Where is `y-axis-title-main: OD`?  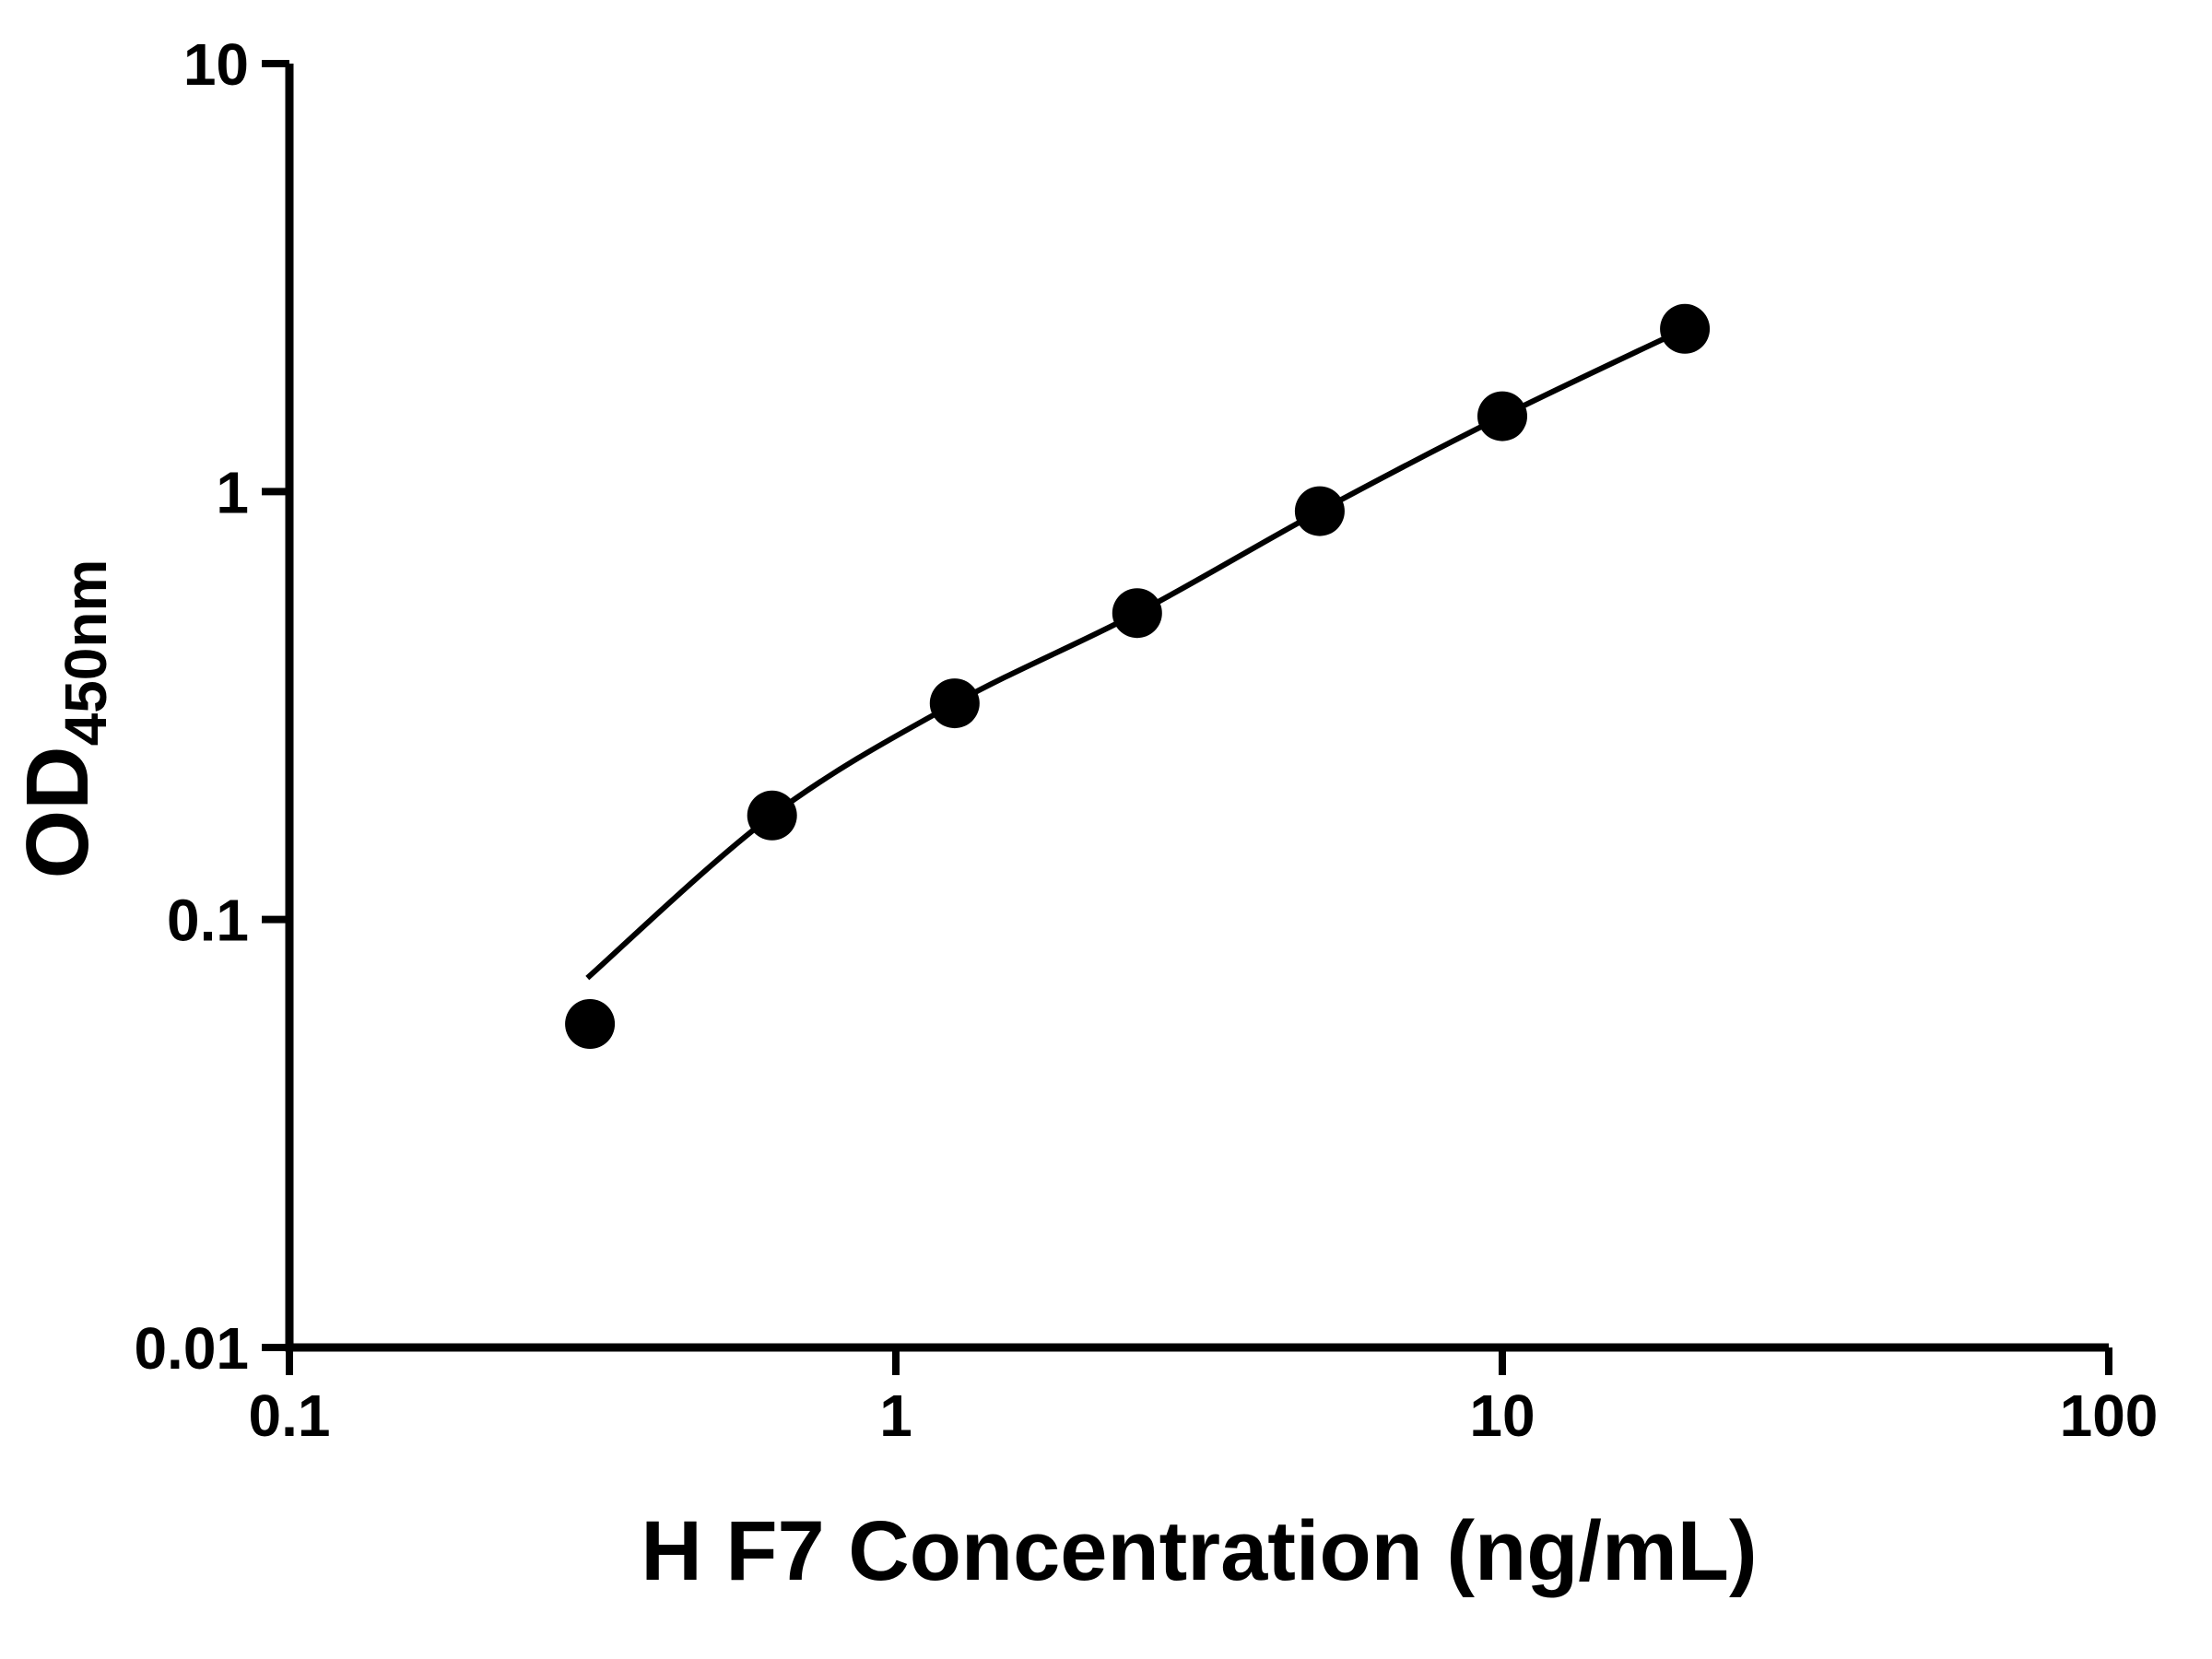
y-axis-title-main: OD is located at coordinates (57, 812).